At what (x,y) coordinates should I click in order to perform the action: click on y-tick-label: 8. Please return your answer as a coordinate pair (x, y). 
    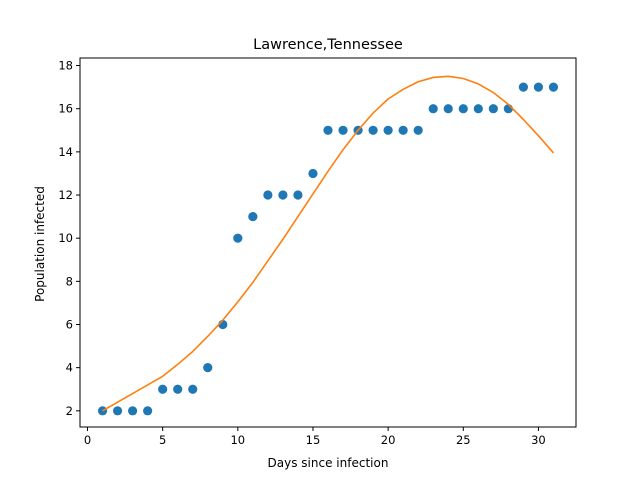
    Looking at the image, I should click on (69, 281).